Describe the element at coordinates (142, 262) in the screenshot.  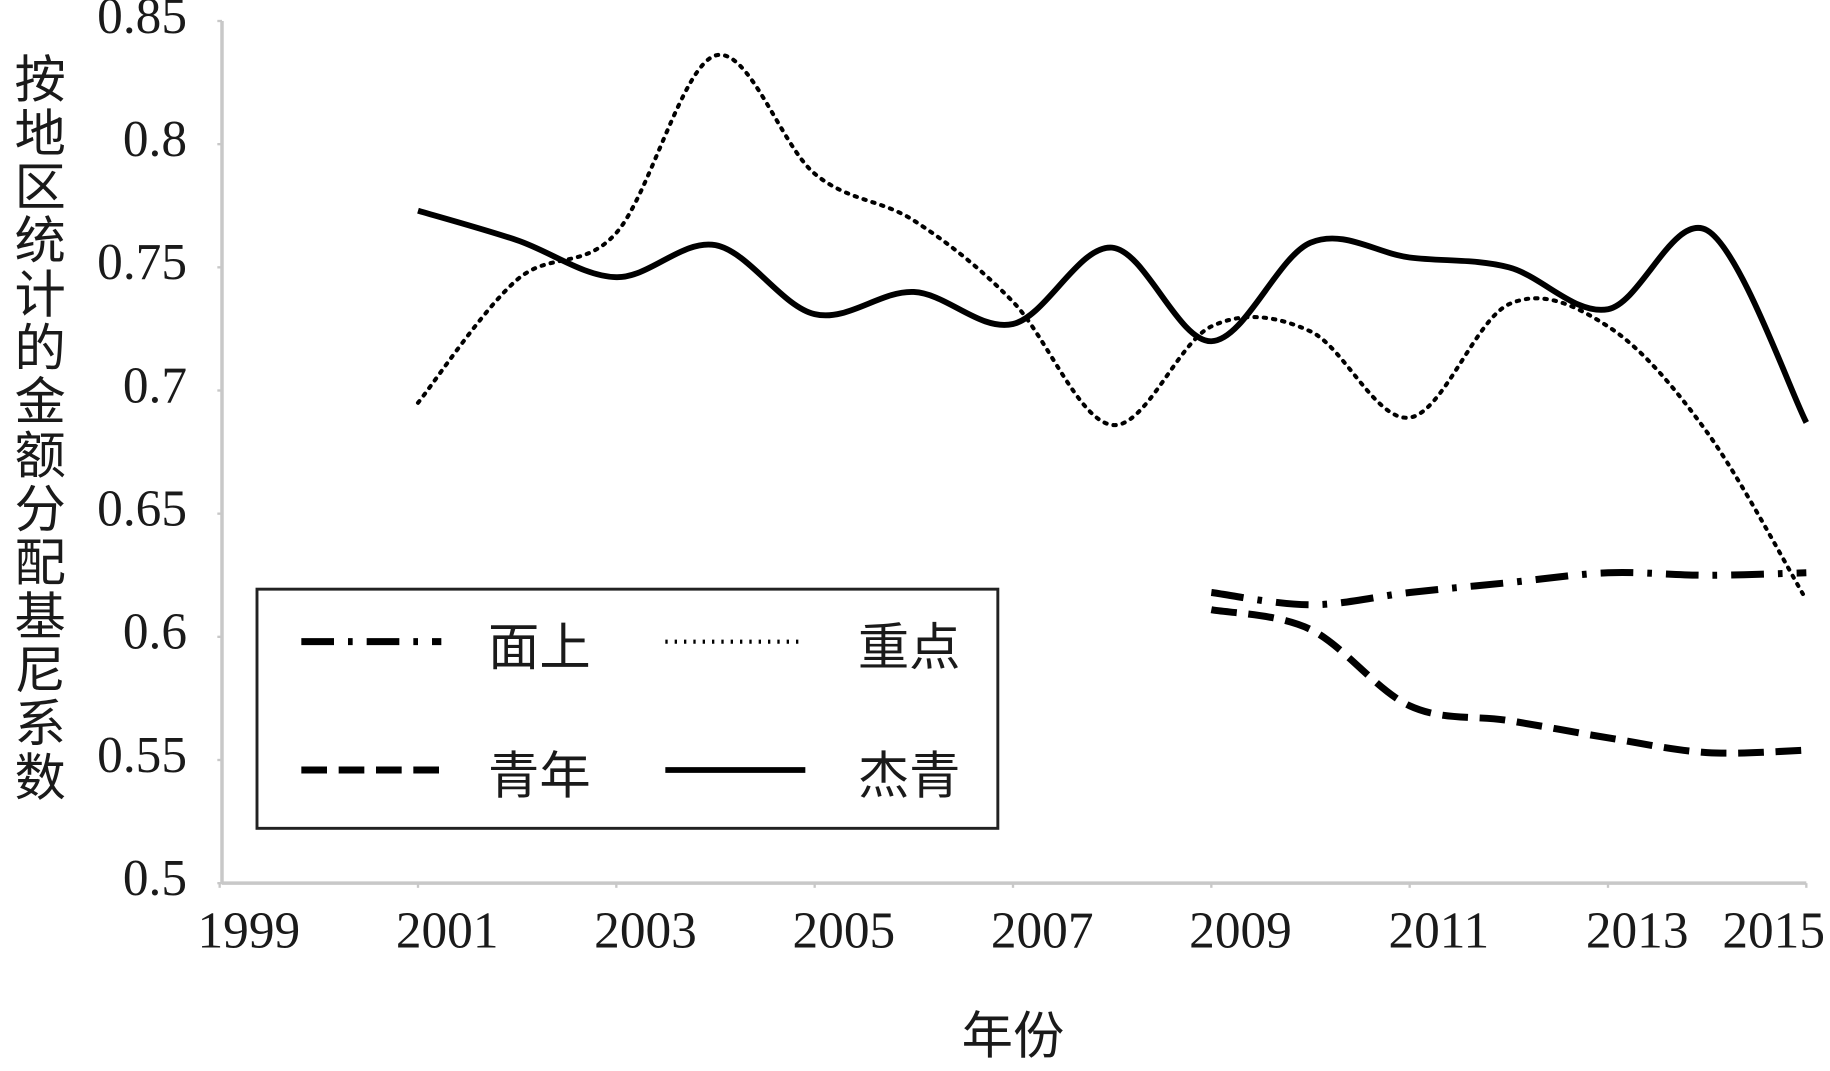
I see `y-tick-label: 0.75` at that location.